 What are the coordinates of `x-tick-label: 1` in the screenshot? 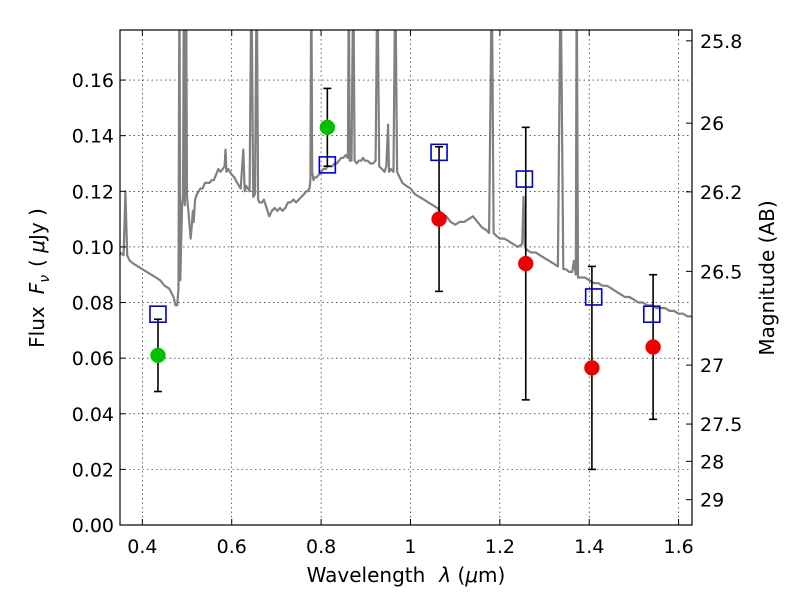 It's located at (410, 547).